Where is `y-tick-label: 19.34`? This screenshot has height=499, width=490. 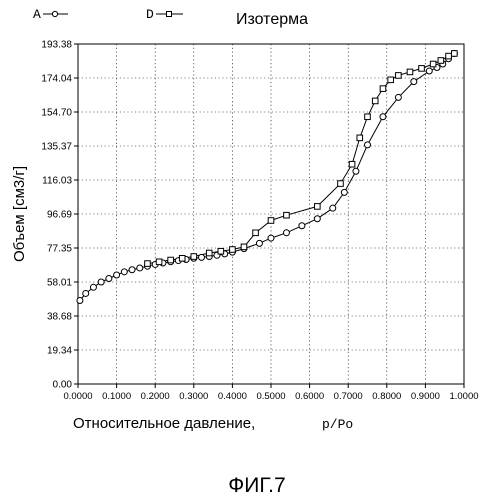 y-tick-label: 19.34 is located at coordinates (59, 351).